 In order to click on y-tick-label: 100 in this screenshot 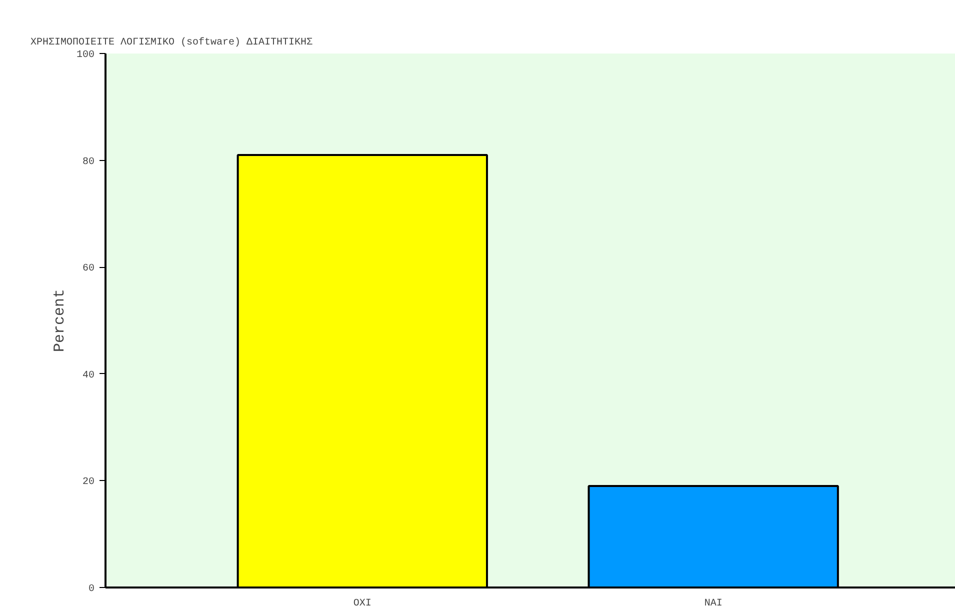, I will do `click(85, 55)`.